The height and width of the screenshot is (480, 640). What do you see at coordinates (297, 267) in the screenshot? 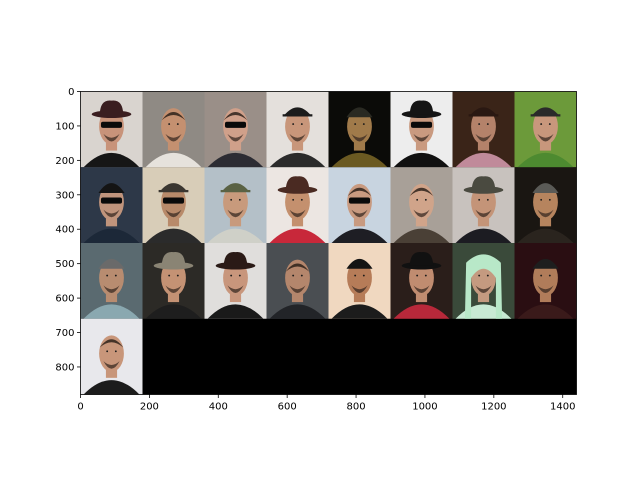
I see `tile-hair` at bounding box center [297, 267].